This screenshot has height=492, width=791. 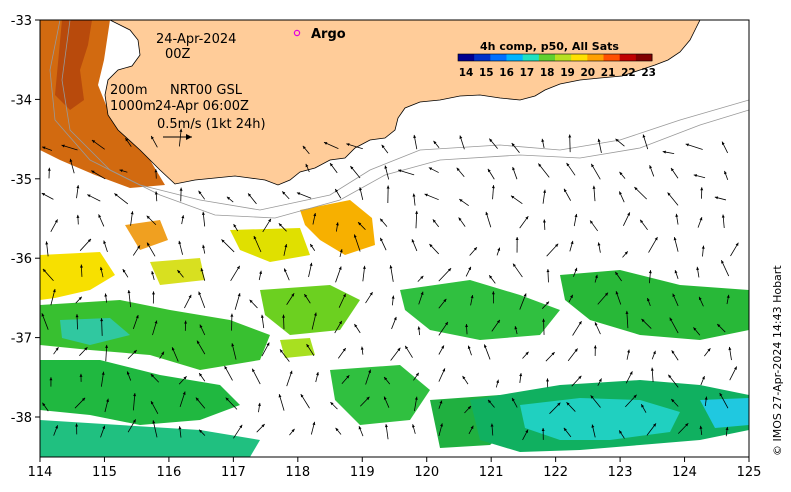 I want to click on x-tick-label: 116, so click(x=168, y=472).